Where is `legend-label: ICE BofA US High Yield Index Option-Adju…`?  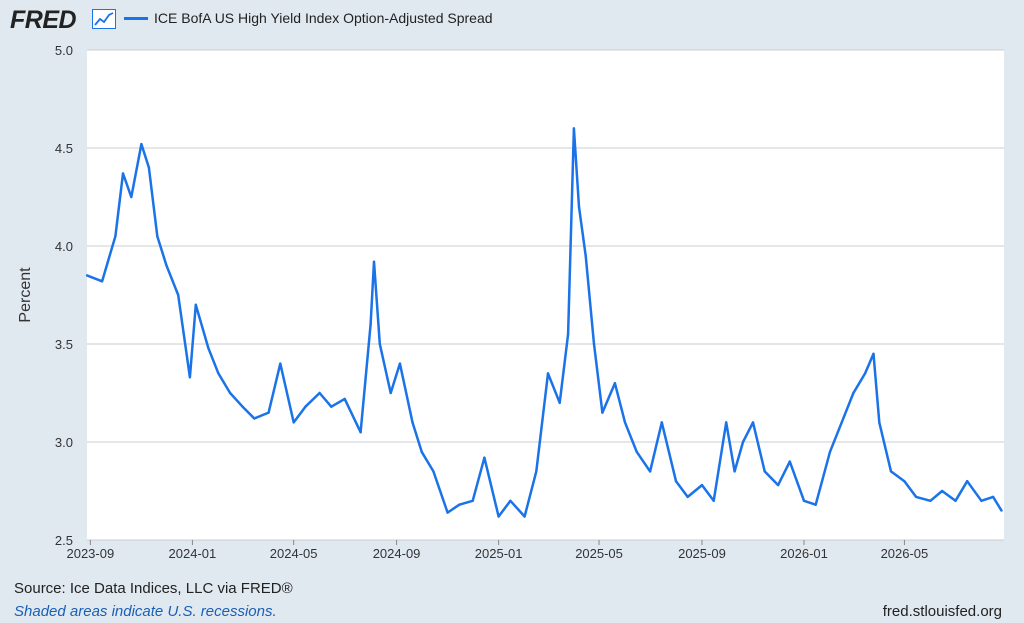
legend-label: ICE BofA US High Yield Index Option-Adju… is located at coordinates (323, 18).